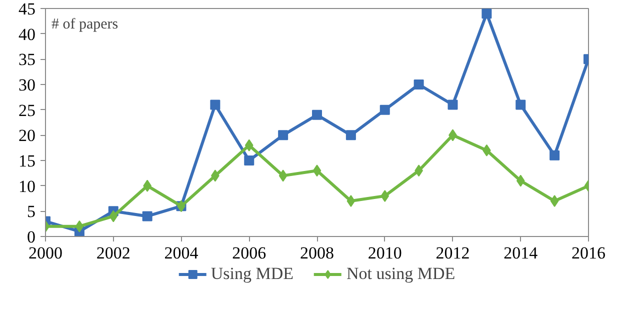  I want to click on x-tick-label: 2002, so click(113, 253).